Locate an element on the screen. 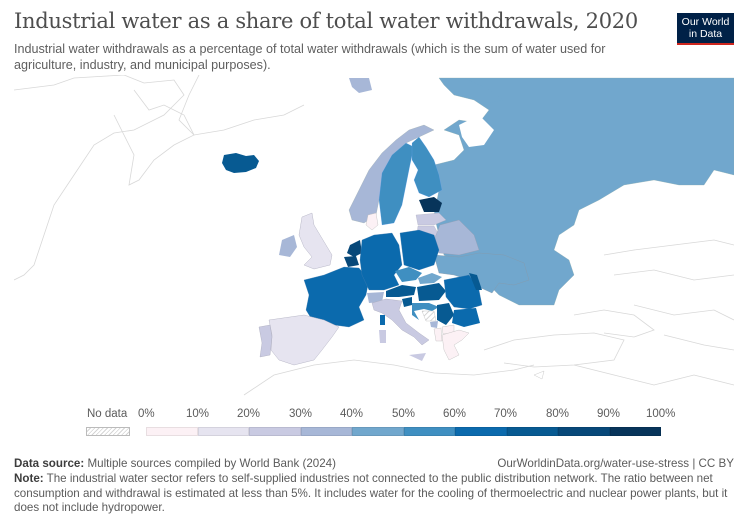 The image size is (748, 527). country-belgium is located at coordinates (351, 261).